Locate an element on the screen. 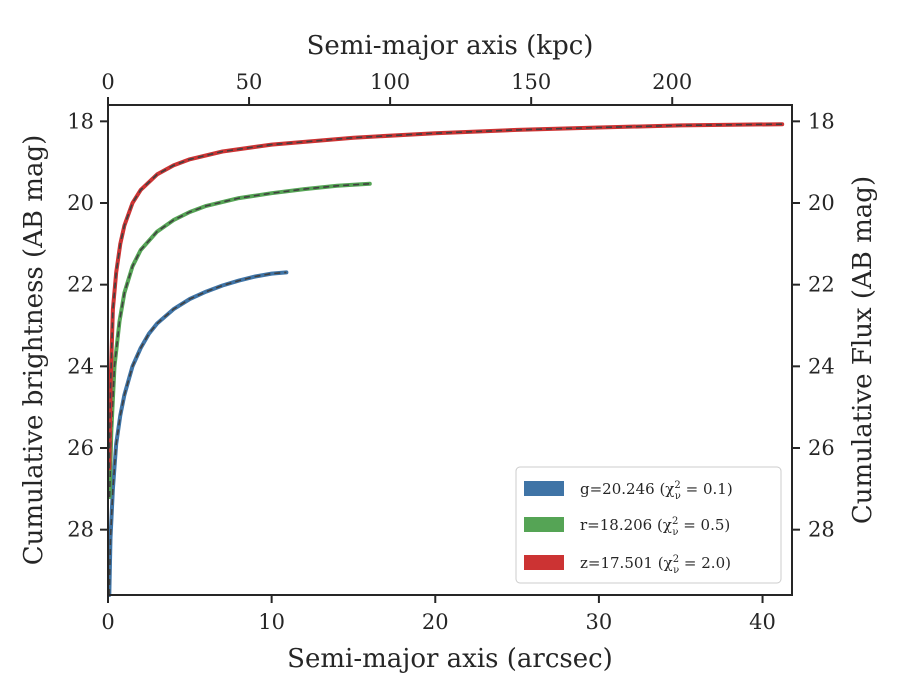  fit-line-g is located at coordinates (197, 433).